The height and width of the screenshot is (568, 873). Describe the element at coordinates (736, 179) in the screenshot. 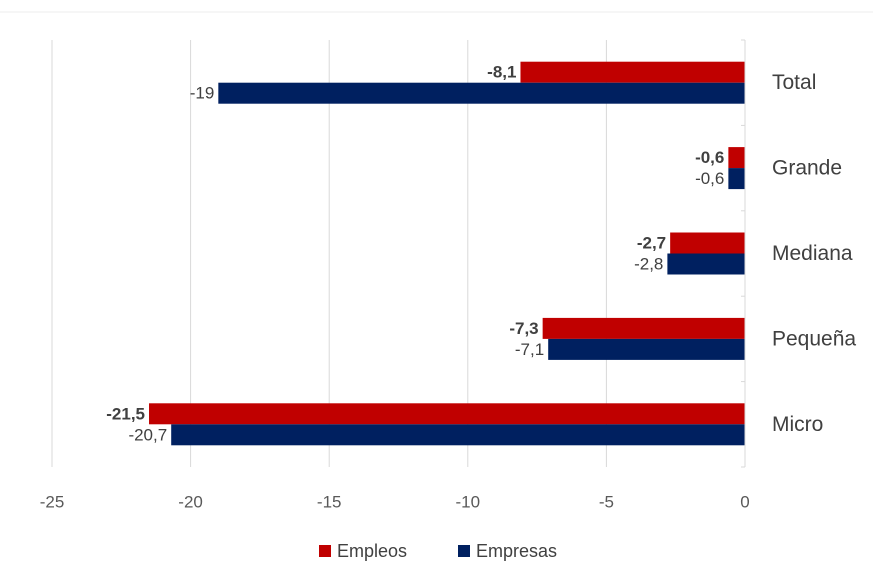

I see `bar-empresas-grande` at that location.